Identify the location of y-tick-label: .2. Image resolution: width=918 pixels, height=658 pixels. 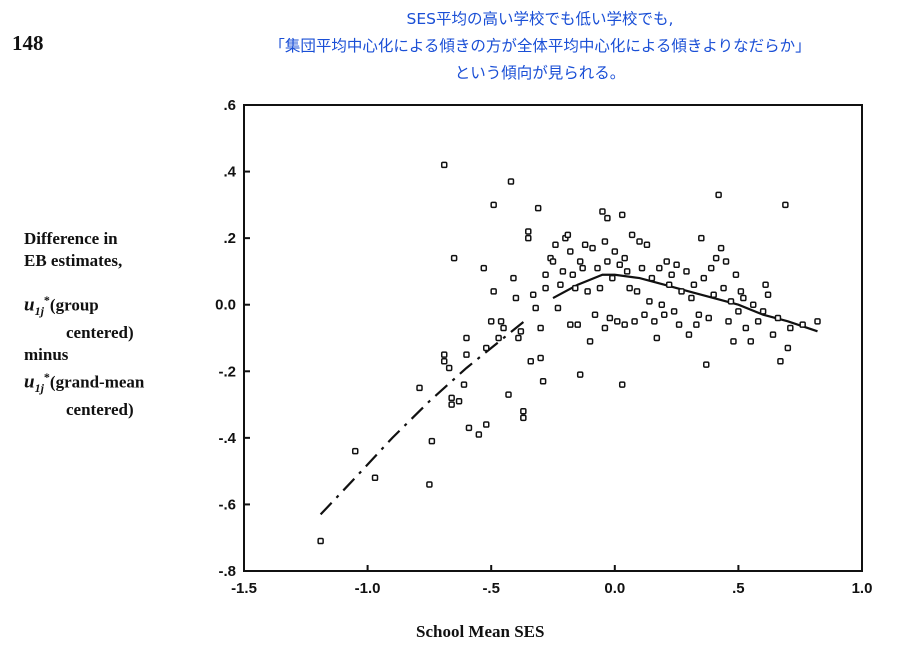
(229, 238).